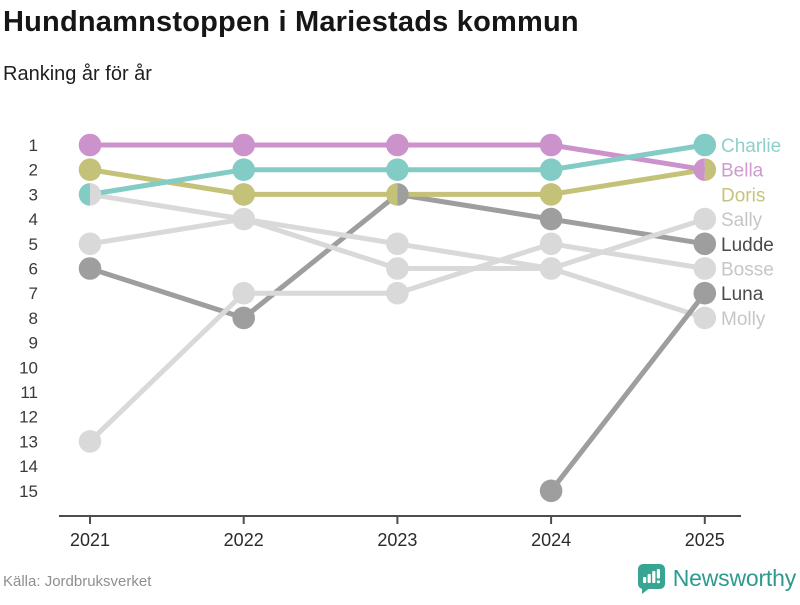 The height and width of the screenshot is (605, 800). What do you see at coordinates (742, 220) in the screenshot?
I see `series-label-sally: Sally` at bounding box center [742, 220].